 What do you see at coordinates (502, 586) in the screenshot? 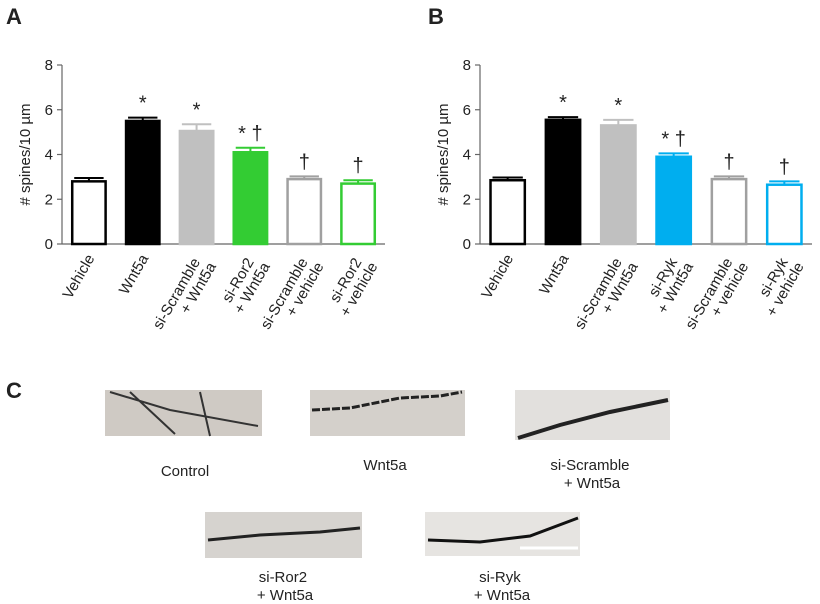
I see `caption: si-Ryk + Wnt5a` at bounding box center [502, 586].